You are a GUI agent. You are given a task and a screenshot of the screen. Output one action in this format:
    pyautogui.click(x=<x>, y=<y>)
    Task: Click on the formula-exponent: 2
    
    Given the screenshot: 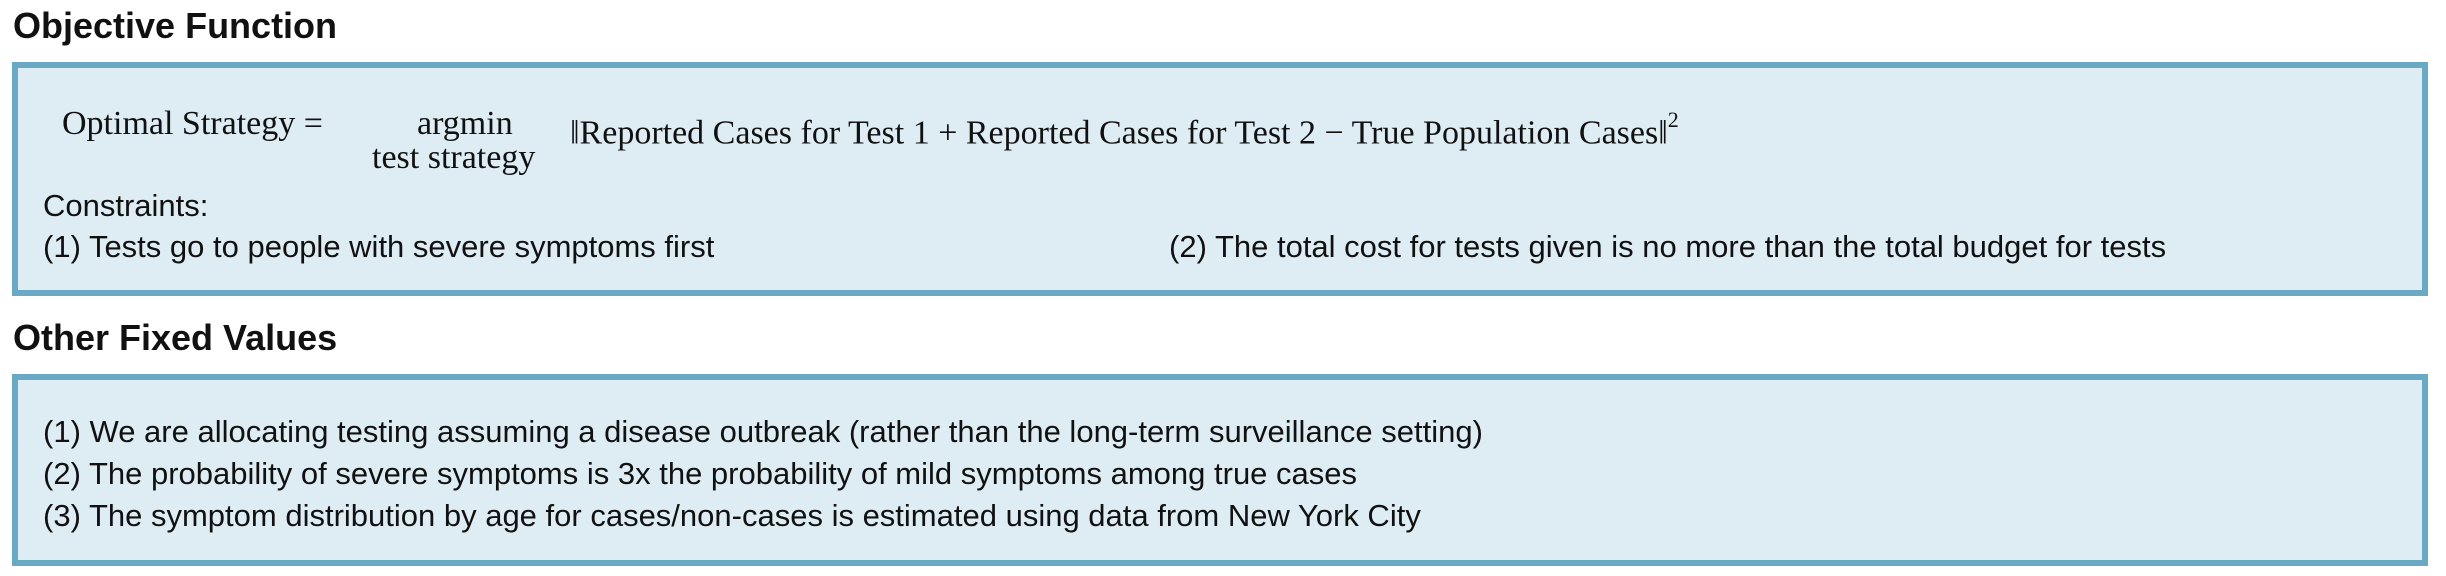 What is the action you would take?
    pyautogui.click(x=1673, y=119)
    